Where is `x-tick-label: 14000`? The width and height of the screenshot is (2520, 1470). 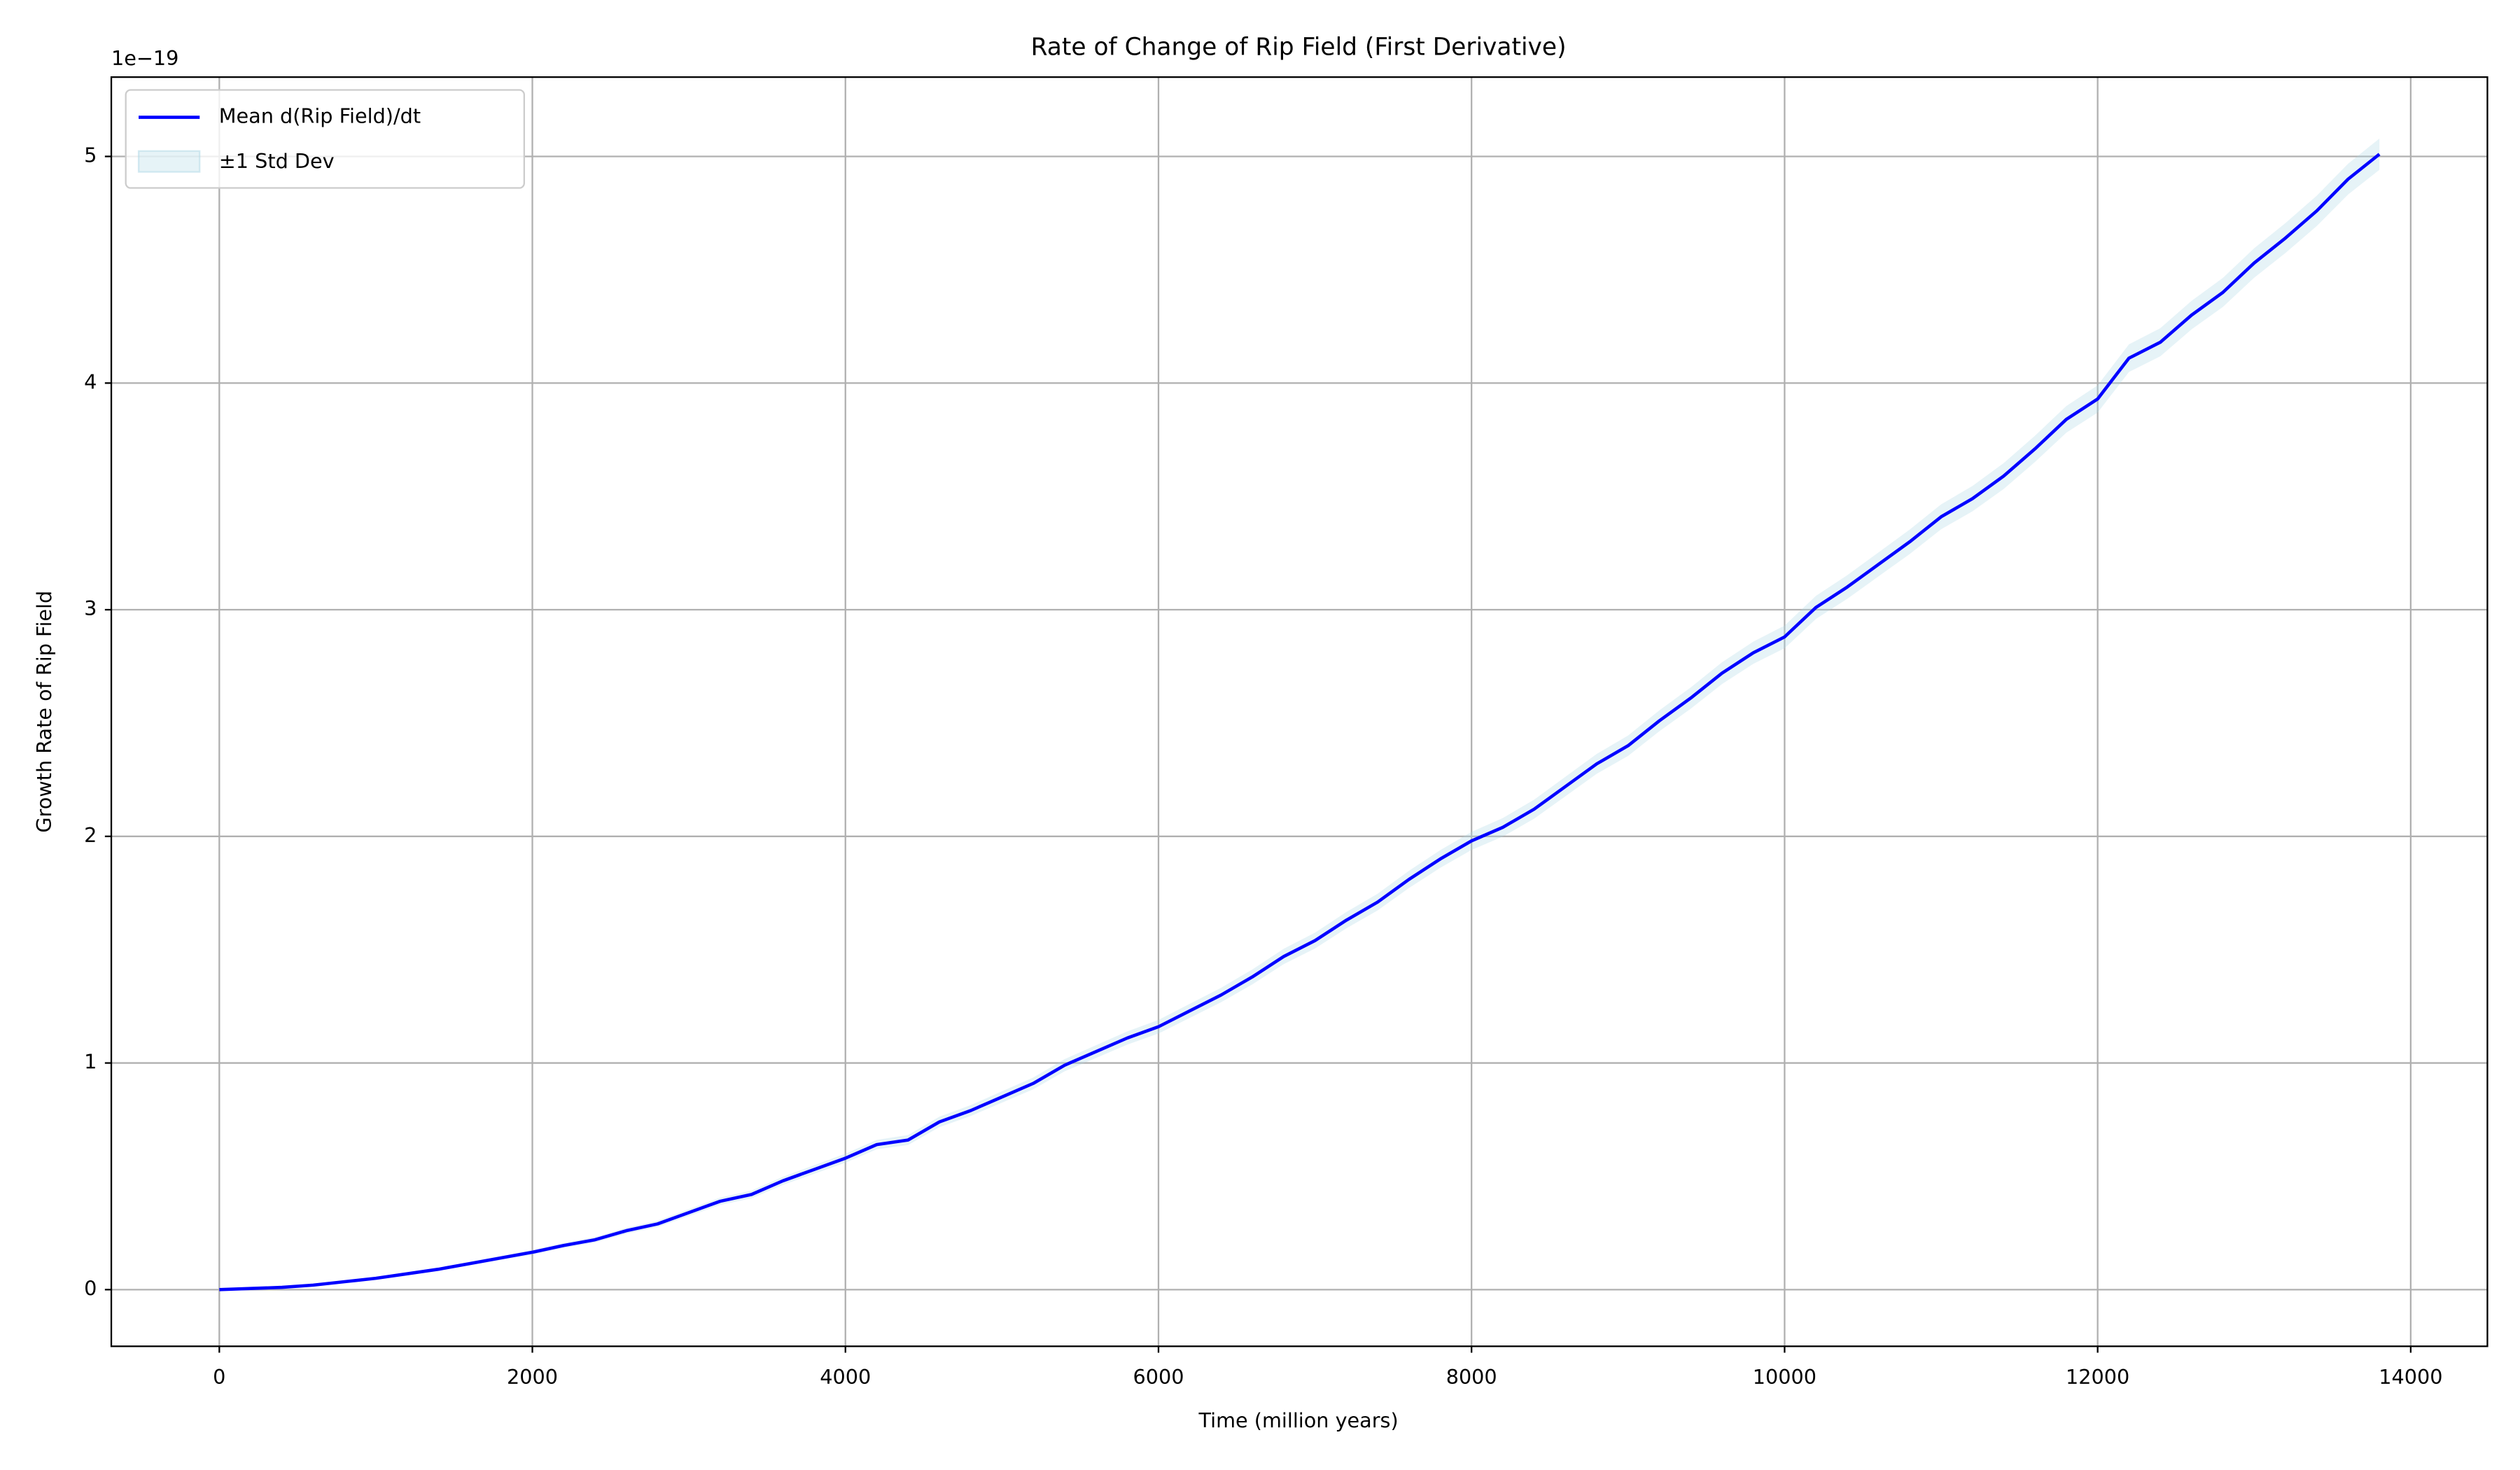
x-tick-label: 14000 is located at coordinates (2410, 1377).